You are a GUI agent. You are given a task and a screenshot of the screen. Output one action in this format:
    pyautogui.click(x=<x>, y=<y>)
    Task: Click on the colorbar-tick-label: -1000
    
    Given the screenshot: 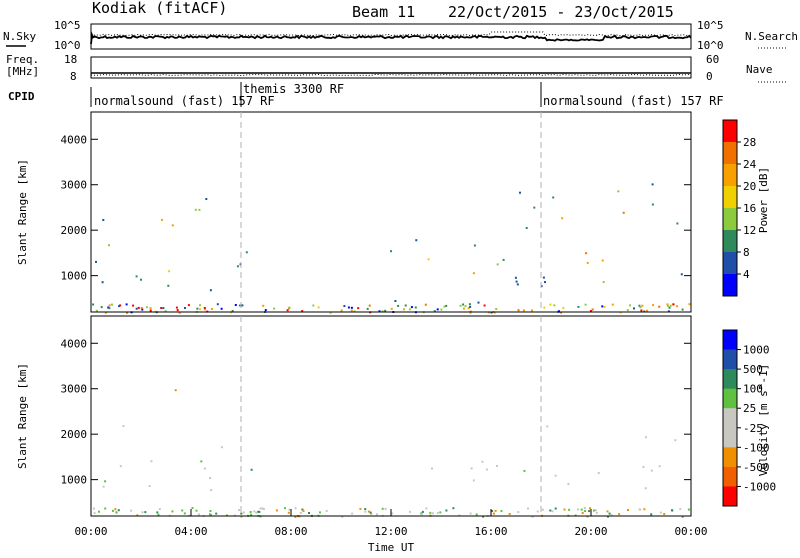 What is the action you would take?
    pyautogui.click(x=759, y=486)
    